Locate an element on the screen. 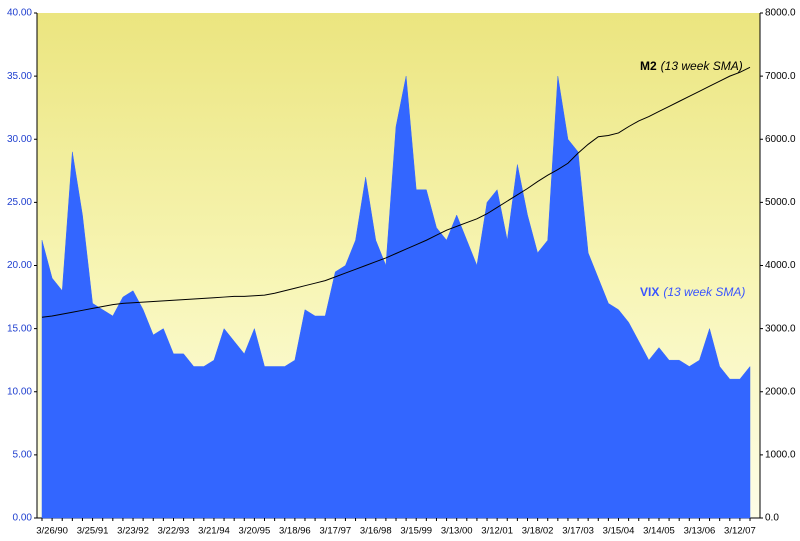 Image resolution: width=800 pixels, height=541 pixels. x-tick-label: 3/20/95 is located at coordinates (255, 531).